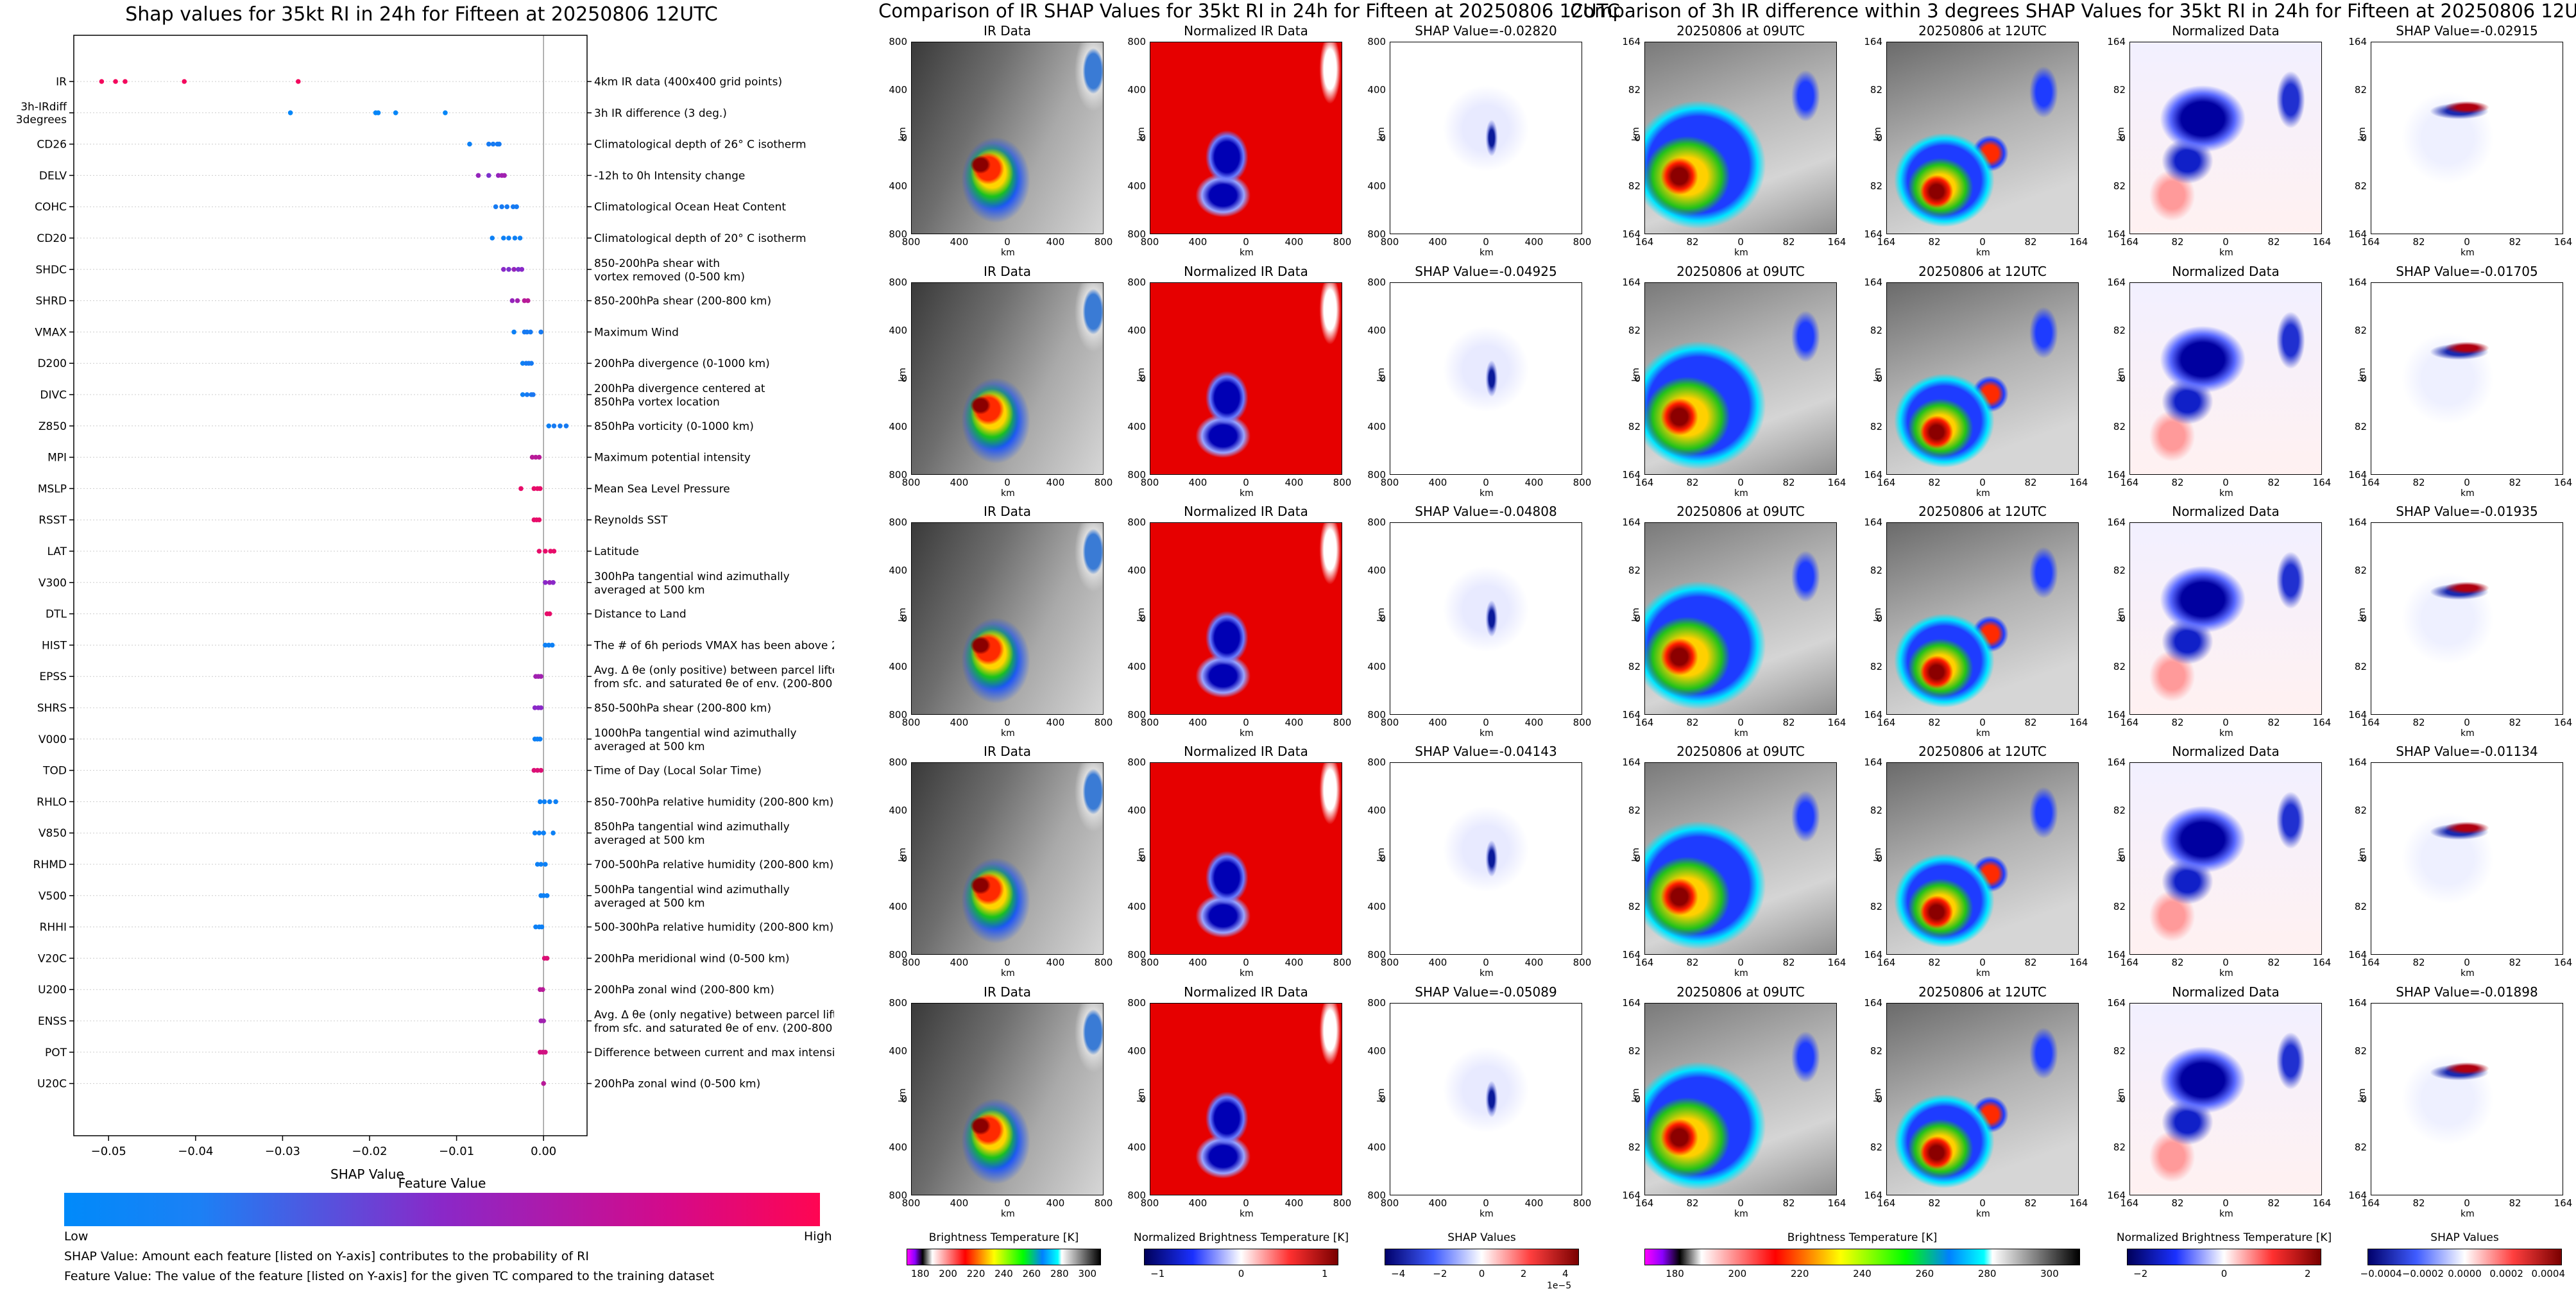  I want to click on feature-description-label: 3h IR difference (3 deg.), so click(660, 113).